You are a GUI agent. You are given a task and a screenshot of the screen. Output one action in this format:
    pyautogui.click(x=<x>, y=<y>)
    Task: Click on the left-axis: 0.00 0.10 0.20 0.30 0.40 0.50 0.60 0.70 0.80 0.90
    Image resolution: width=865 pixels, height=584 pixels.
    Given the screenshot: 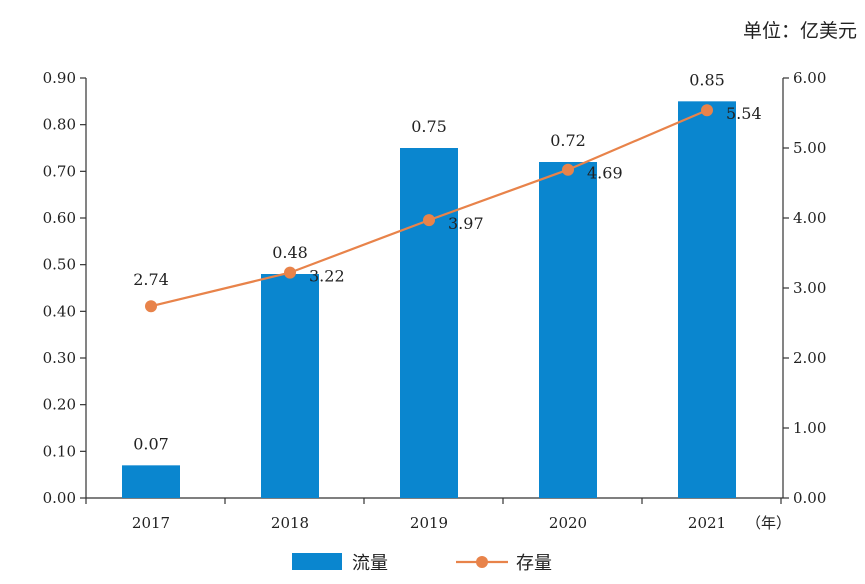 What is the action you would take?
    pyautogui.click(x=65, y=288)
    